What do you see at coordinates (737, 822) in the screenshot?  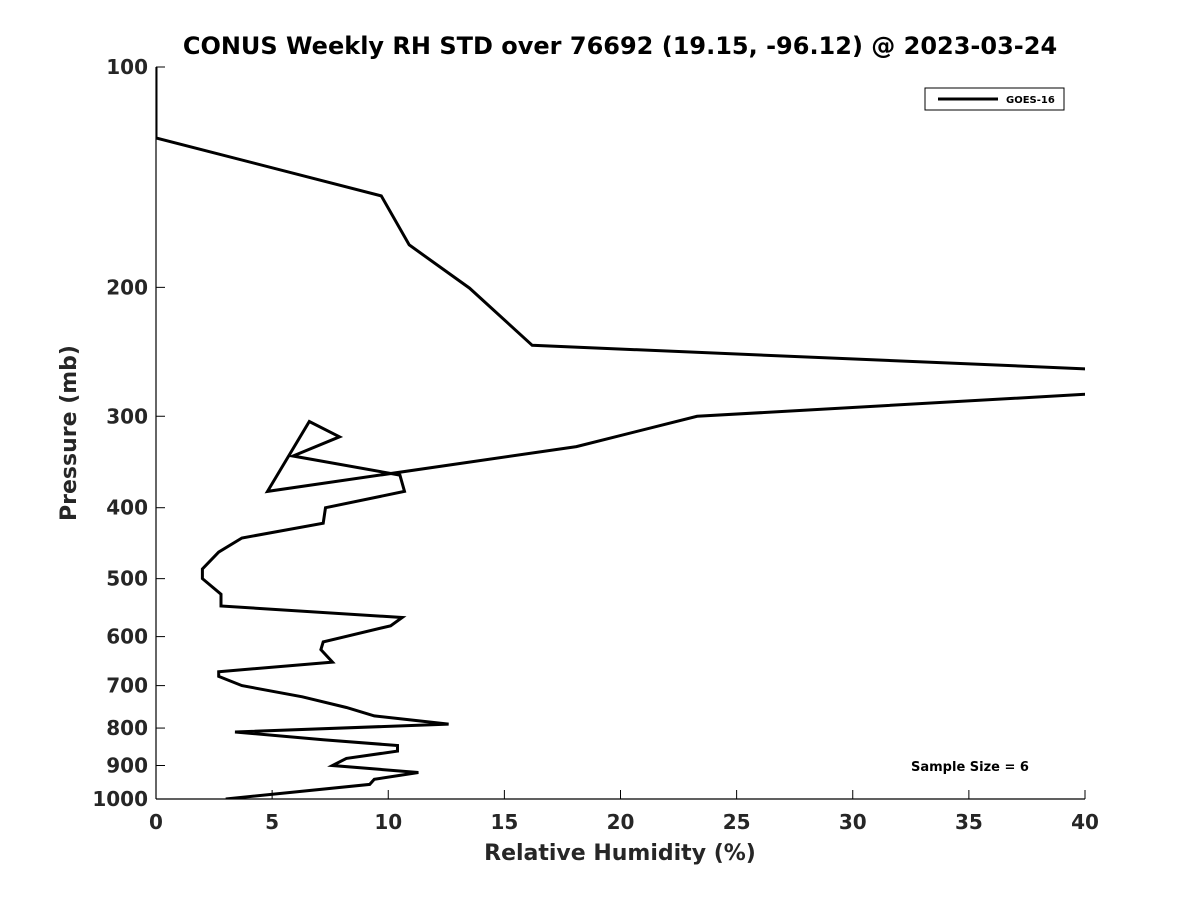 I see `x-tick-label: 25` at bounding box center [737, 822].